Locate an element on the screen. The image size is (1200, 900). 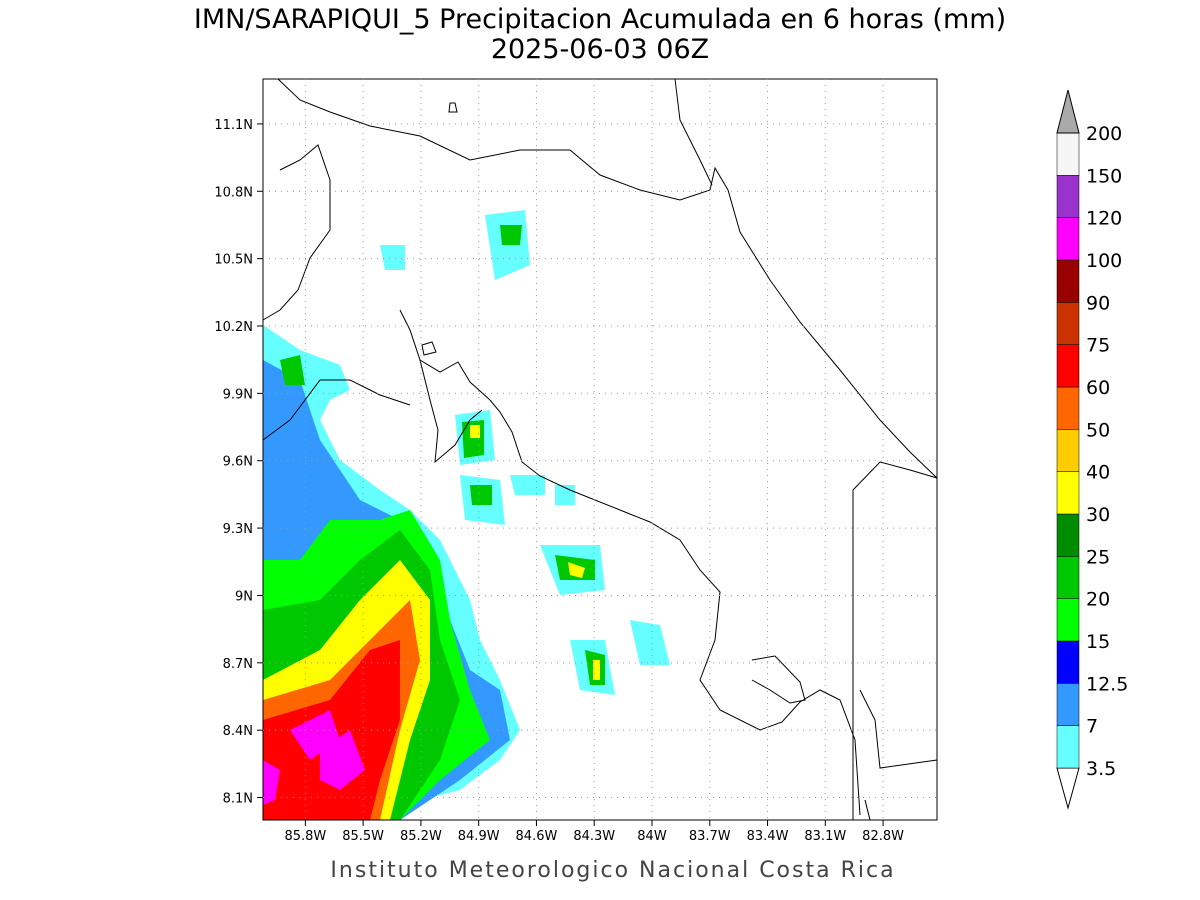
x-tick-label: 84.6W is located at coordinates (537, 836).